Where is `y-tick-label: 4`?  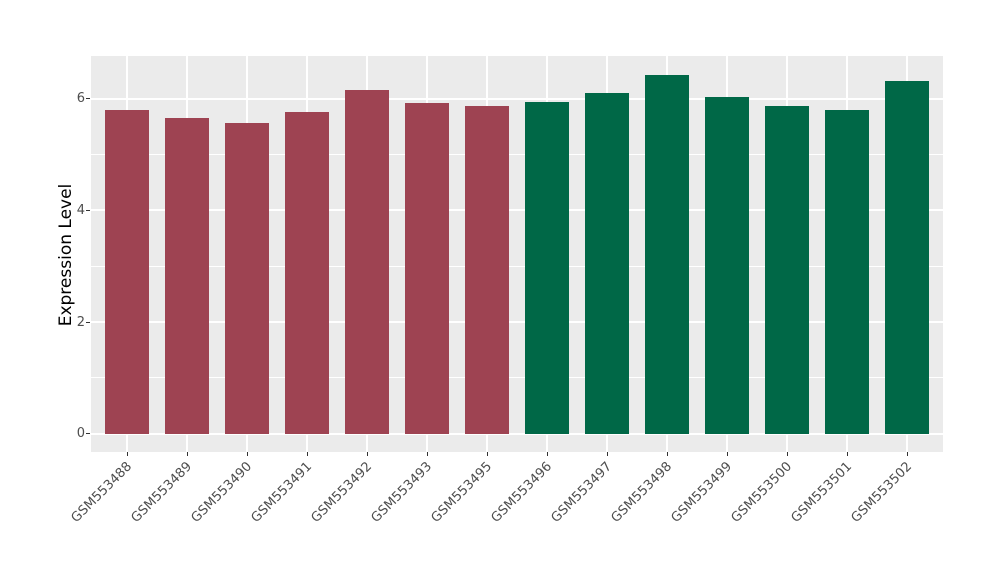
y-tick-label: 4 is located at coordinates (80, 210).